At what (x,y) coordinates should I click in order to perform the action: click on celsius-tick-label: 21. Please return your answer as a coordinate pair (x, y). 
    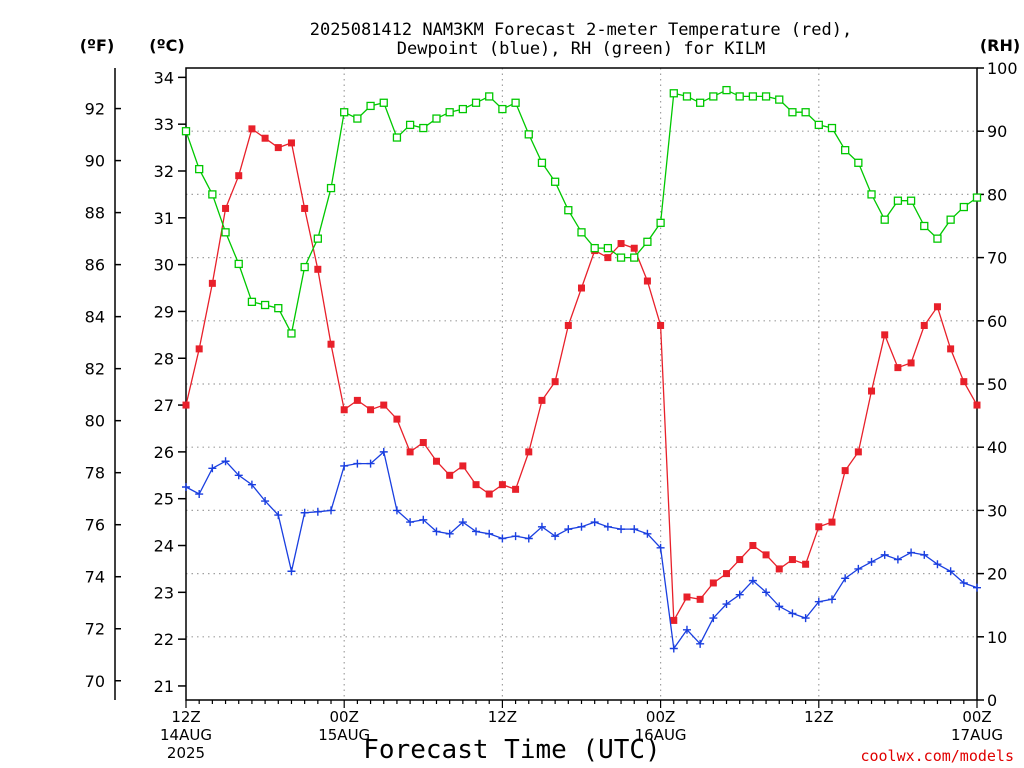
    Looking at the image, I should click on (164, 686).